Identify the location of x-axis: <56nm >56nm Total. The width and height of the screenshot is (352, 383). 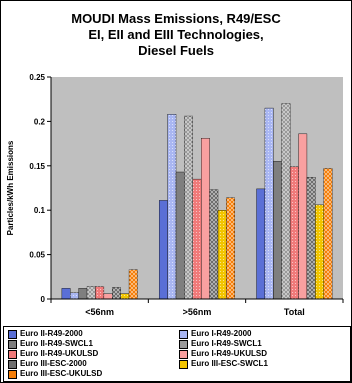
(197, 307).